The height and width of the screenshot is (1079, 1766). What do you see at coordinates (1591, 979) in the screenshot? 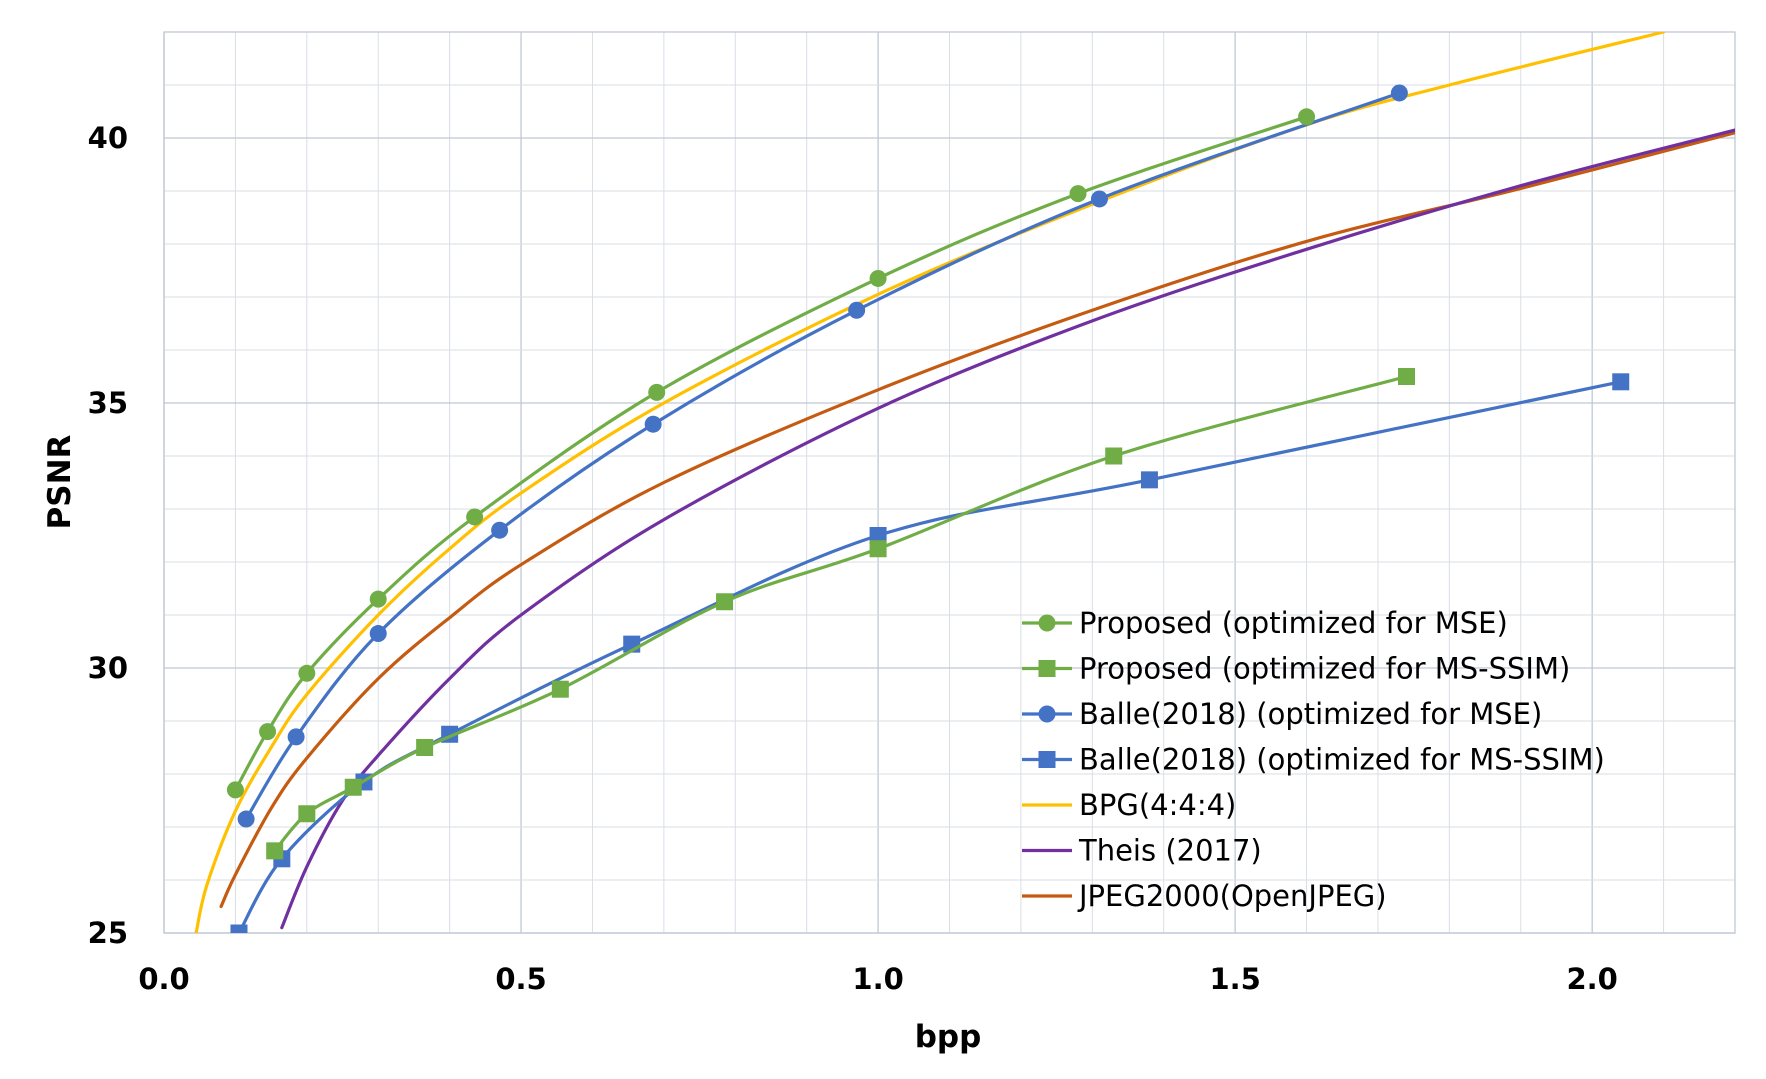
I see `x-tick-label: 2.0` at bounding box center [1591, 979].